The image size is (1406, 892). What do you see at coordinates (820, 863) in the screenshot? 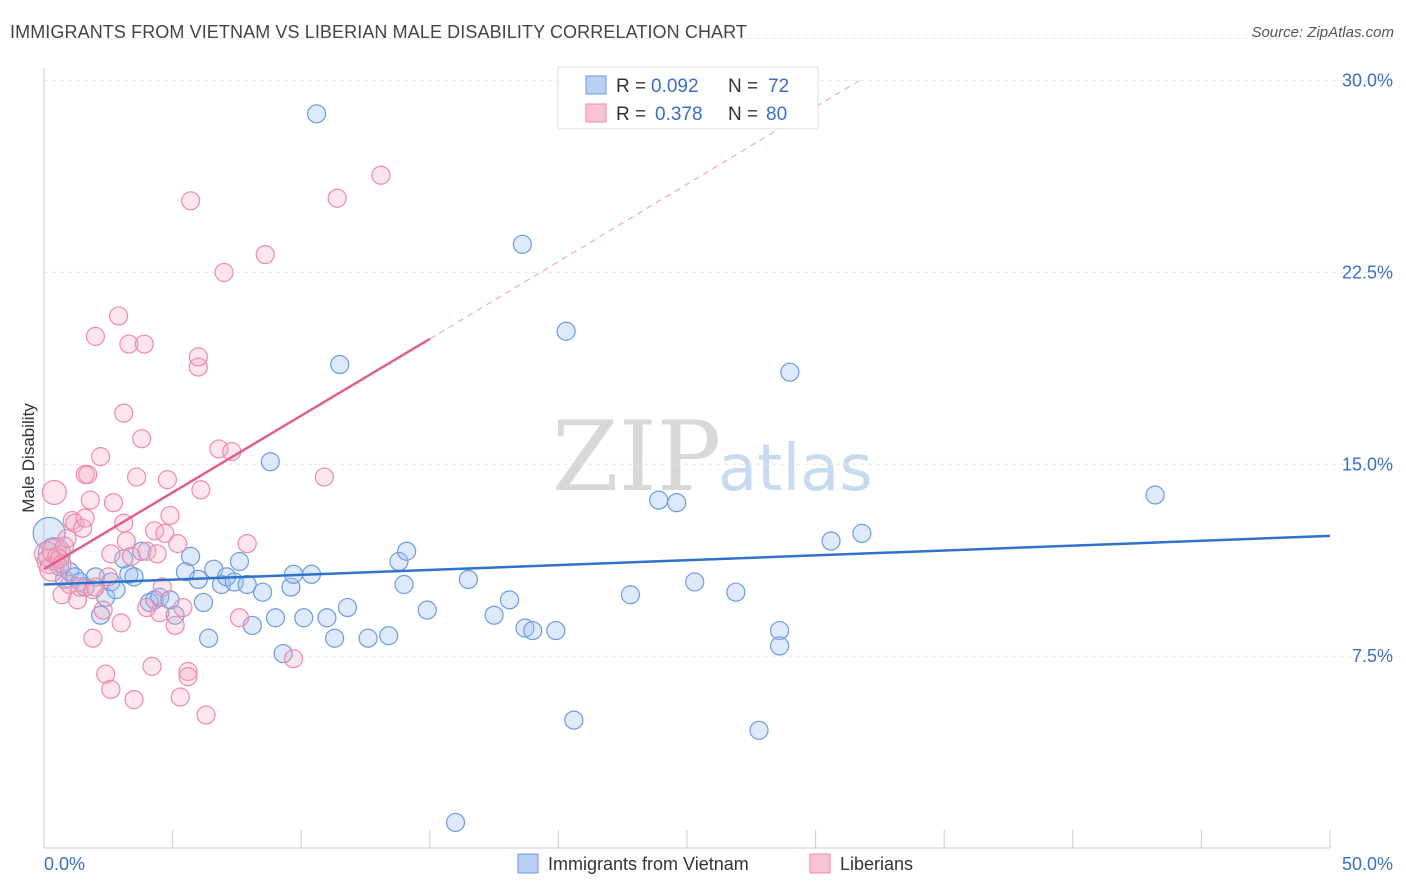
I see `bottom-legend-swatch-pink` at bounding box center [820, 863].